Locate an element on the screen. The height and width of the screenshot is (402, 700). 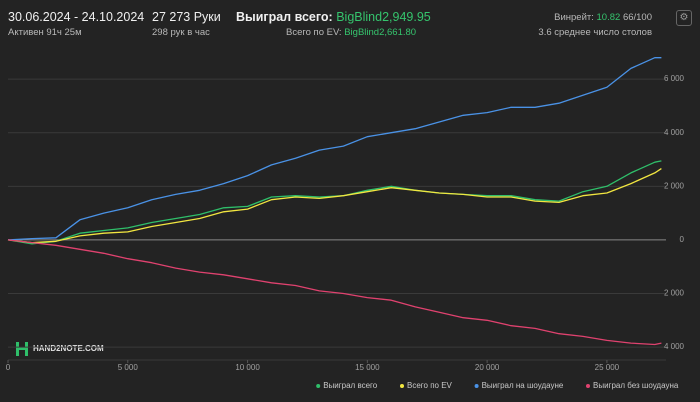
dates: 30.06.2024 - 24.10.2024 is located at coordinates (76, 17).